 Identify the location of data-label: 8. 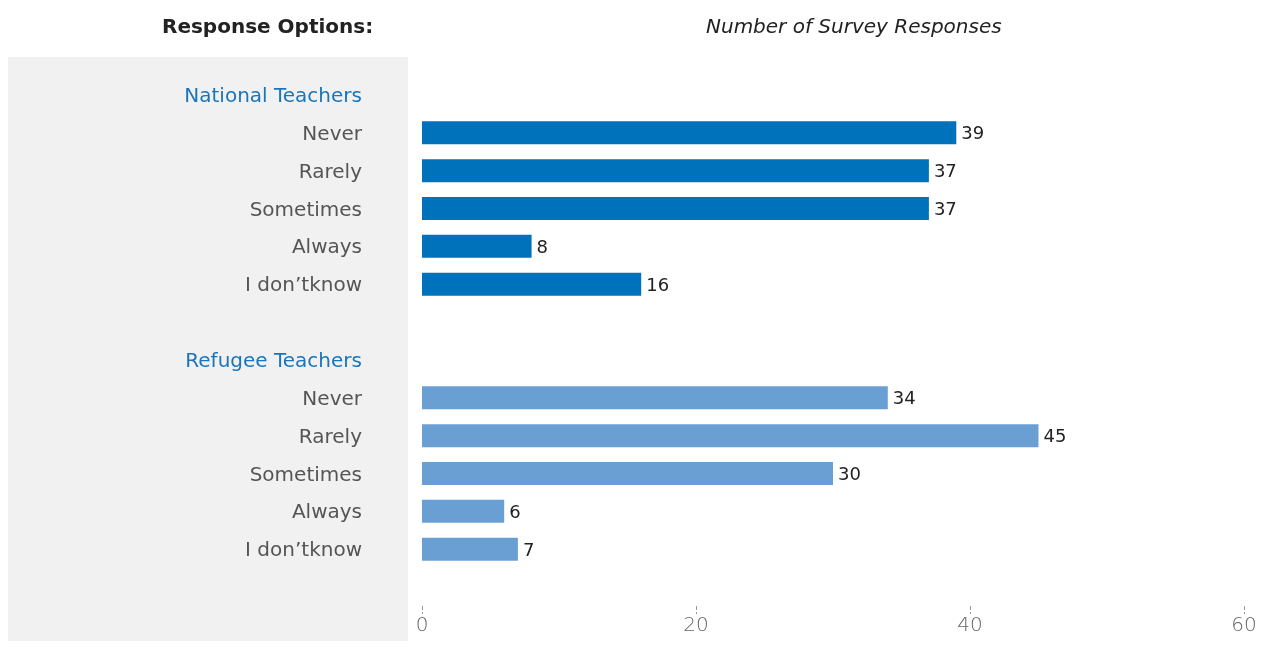
(542, 246).